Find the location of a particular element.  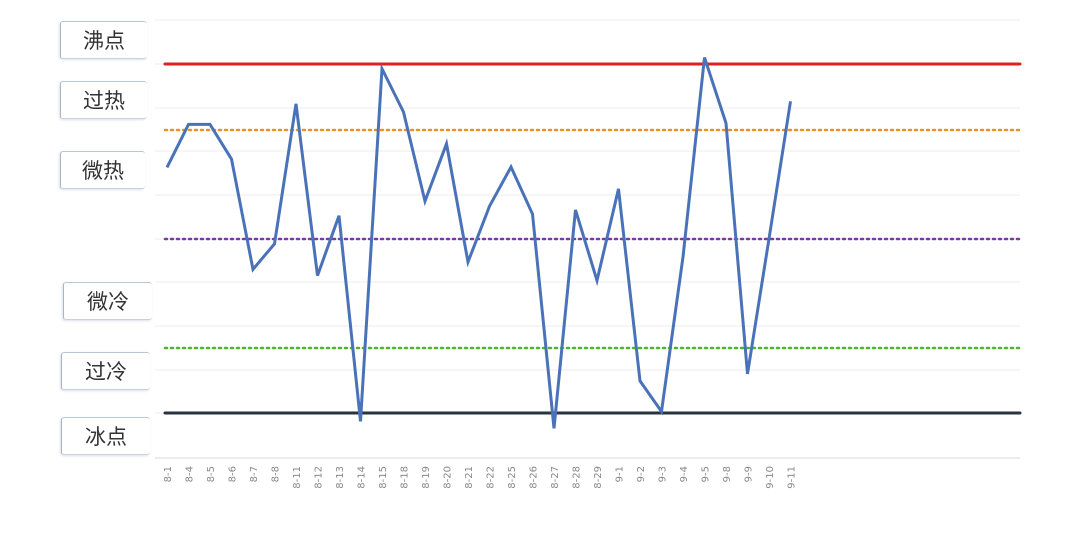

x-tick-label: 9-5 is located at coordinates (706, 474).